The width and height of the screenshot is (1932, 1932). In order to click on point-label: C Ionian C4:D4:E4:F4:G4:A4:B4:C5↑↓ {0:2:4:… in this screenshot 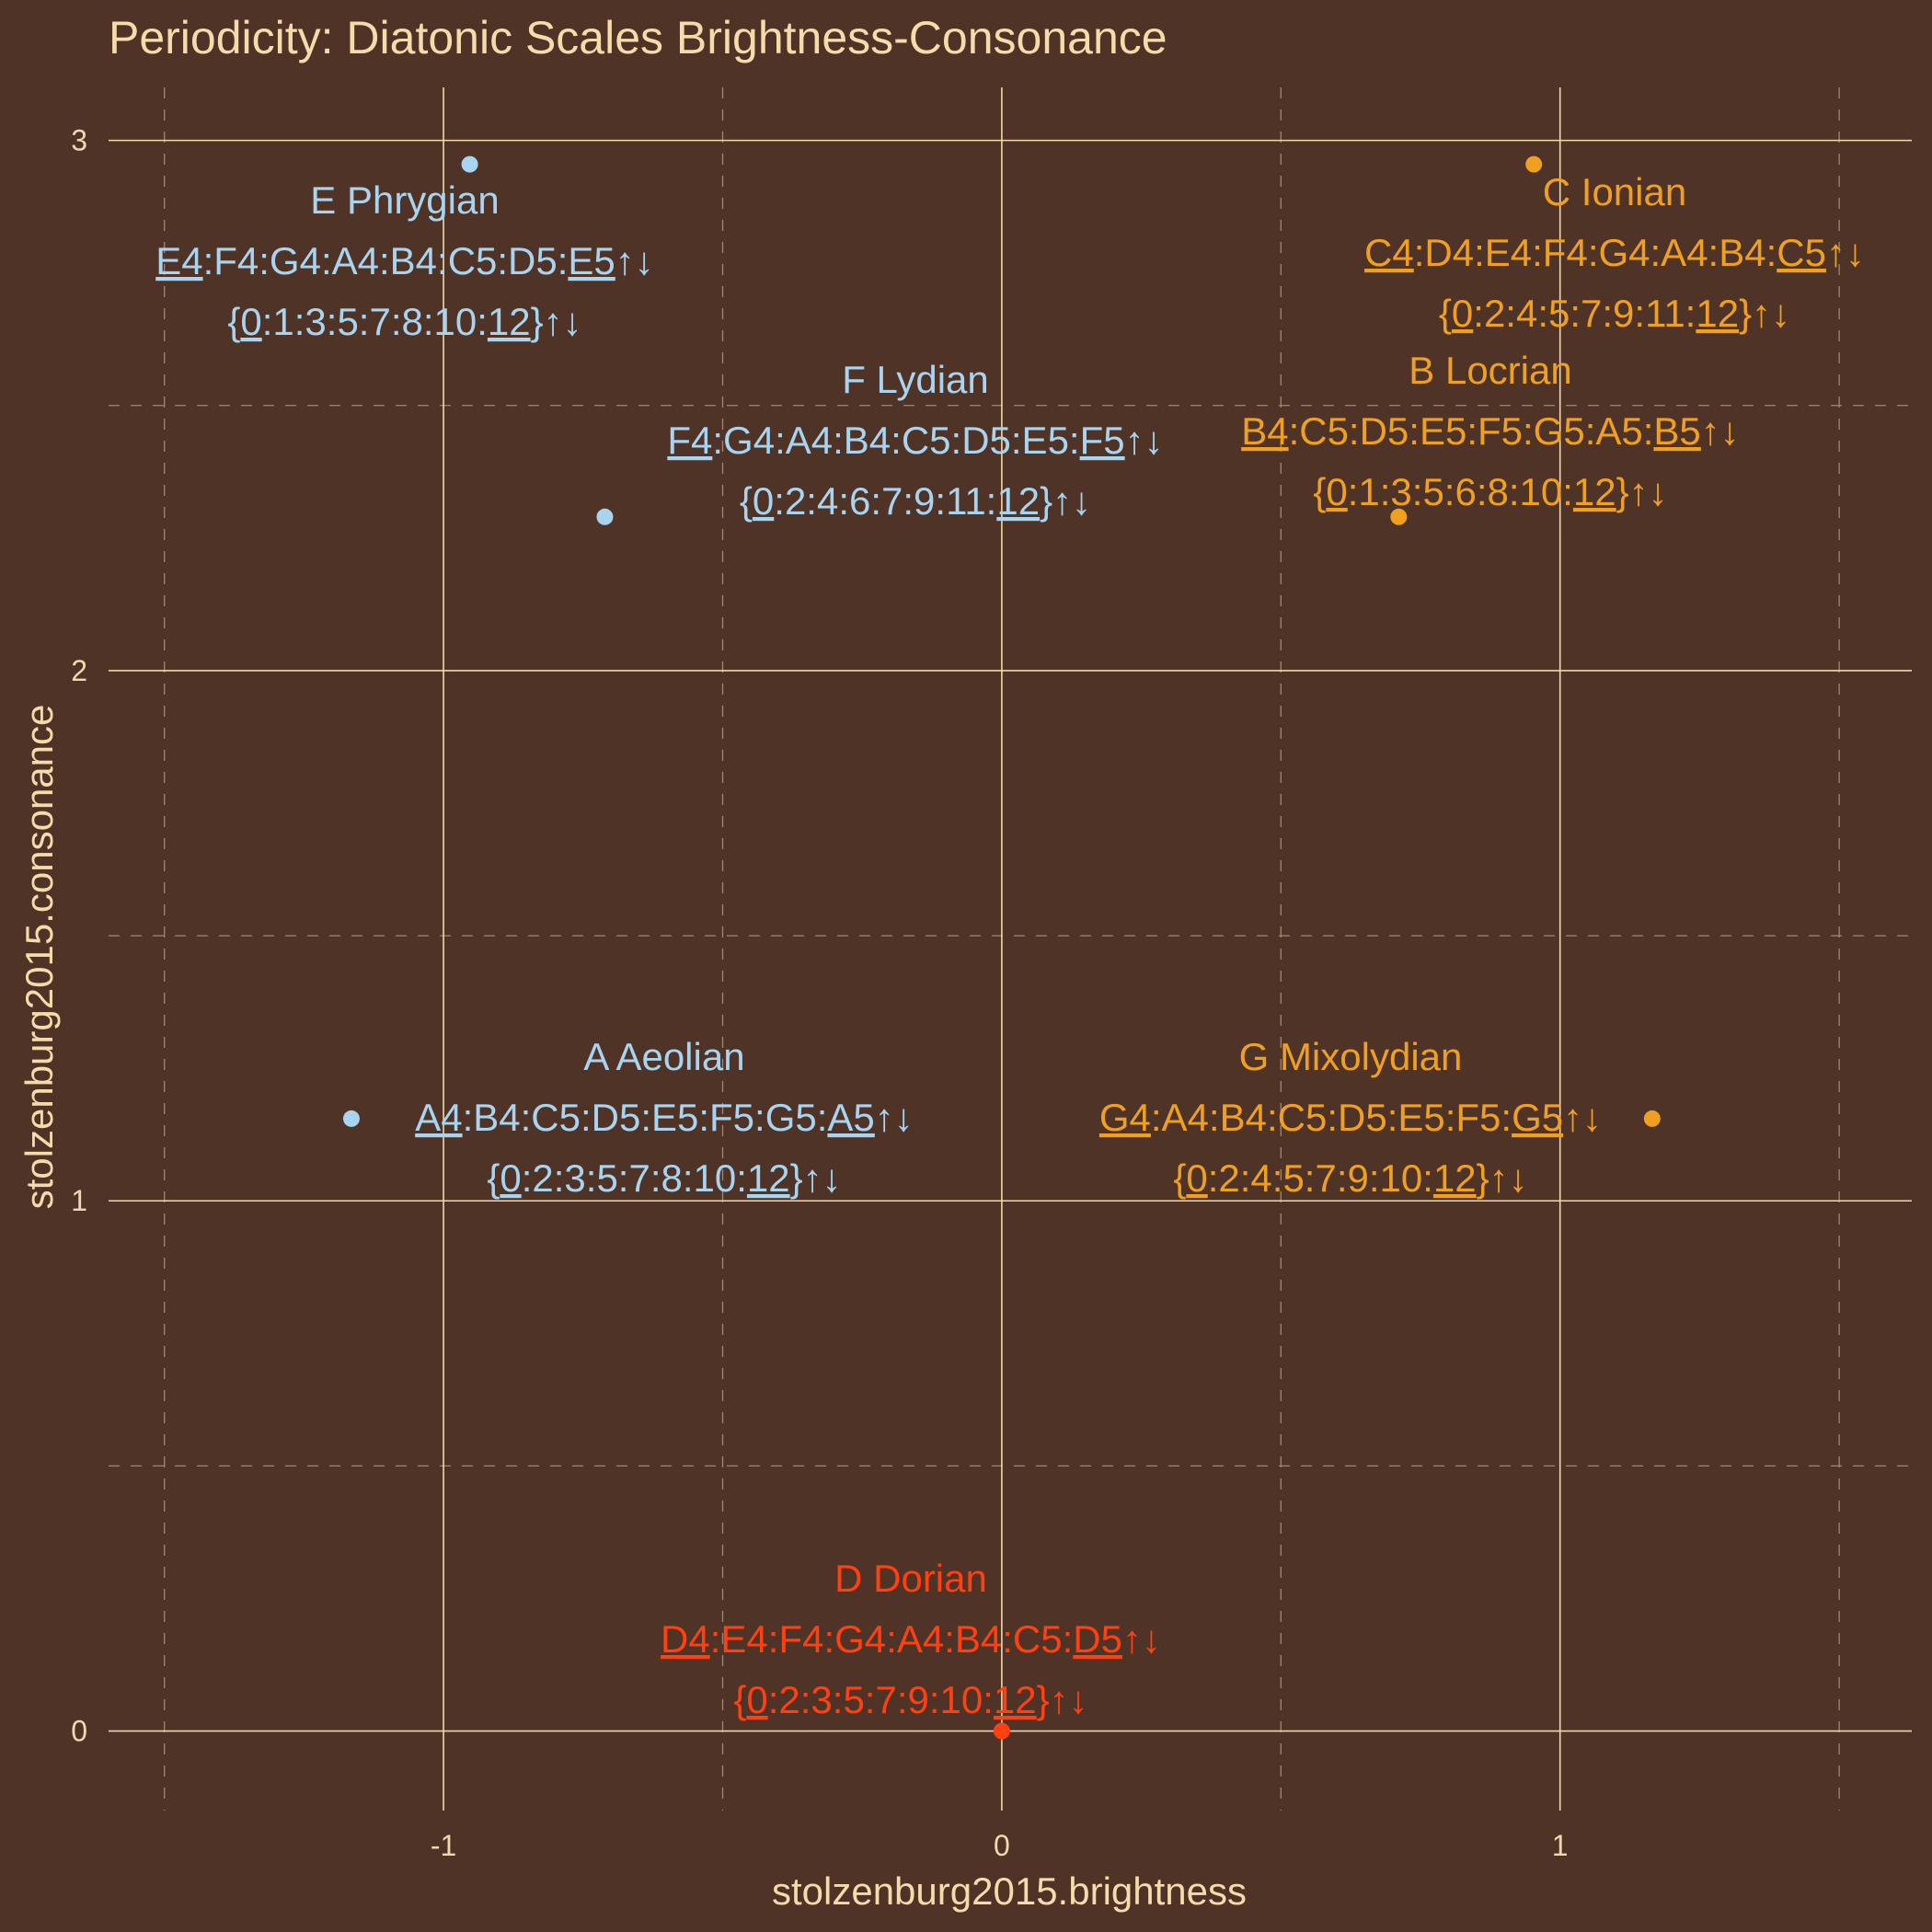, I will do `click(1614, 252)`.